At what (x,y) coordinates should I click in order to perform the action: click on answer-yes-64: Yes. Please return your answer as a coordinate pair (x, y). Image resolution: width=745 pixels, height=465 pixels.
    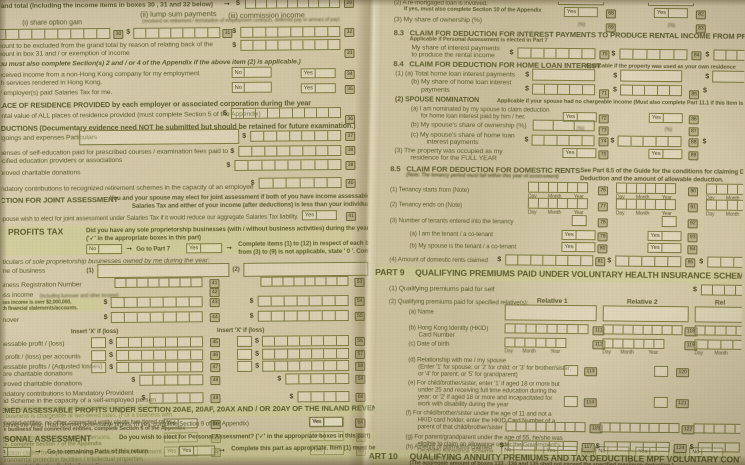
    Looking at the image, I should click on (325, 421).